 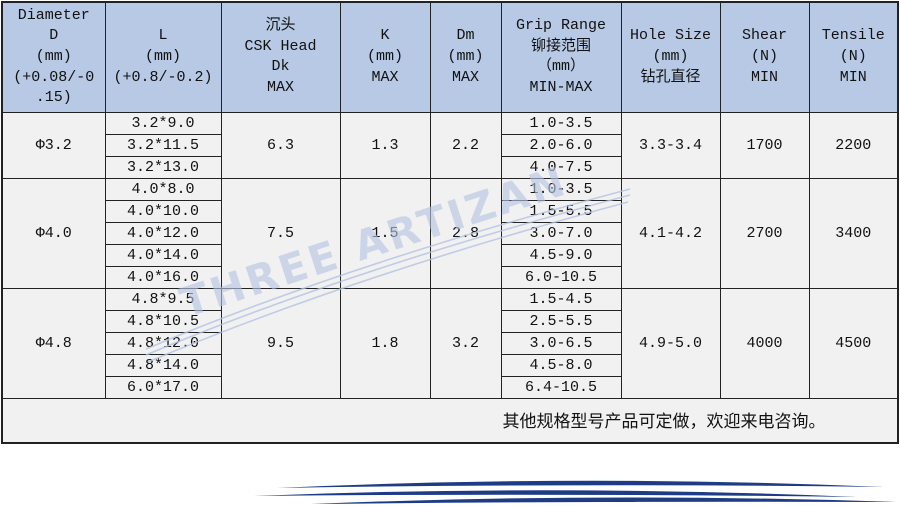 I want to click on diameter-cell: Φ4.8, so click(x=53, y=343).